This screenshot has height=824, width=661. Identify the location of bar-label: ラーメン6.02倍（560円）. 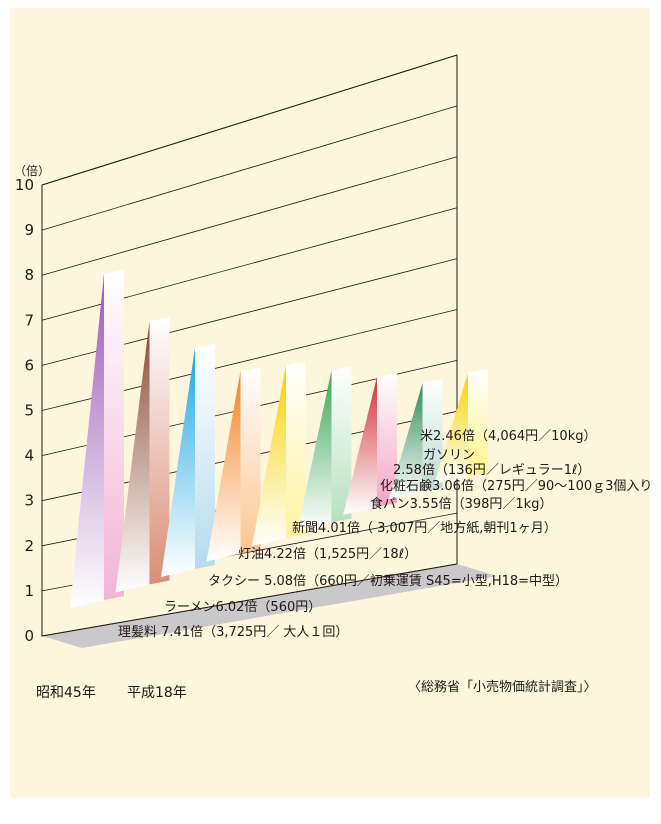
(242, 607).